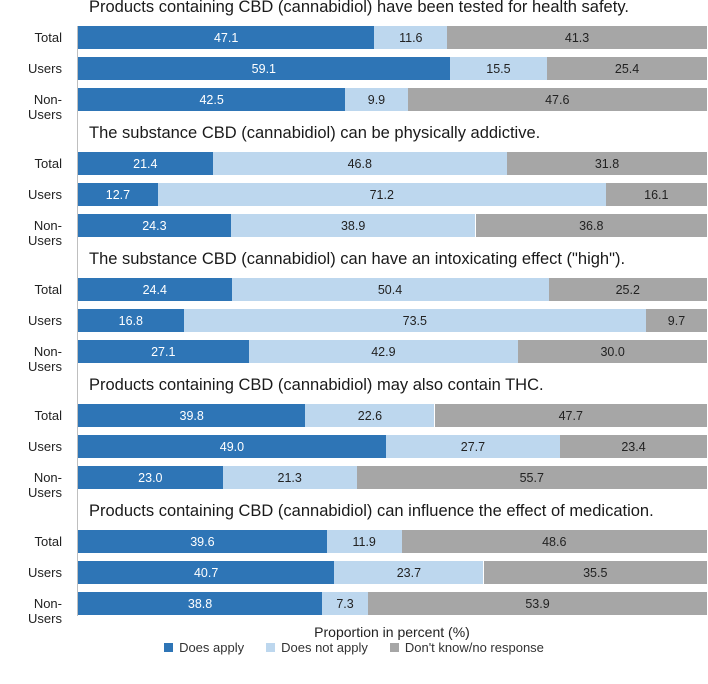  What do you see at coordinates (612, 351) in the screenshot?
I see `bar-segment-3-non-users-dont-know: 30.0` at bounding box center [612, 351].